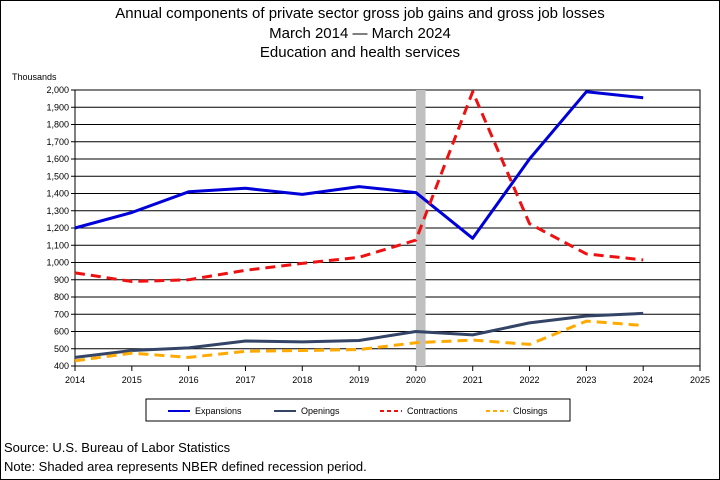  Describe the element at coordinates (586, 380) in the screenshot. I see `x-tick-label: 2023` at that location.